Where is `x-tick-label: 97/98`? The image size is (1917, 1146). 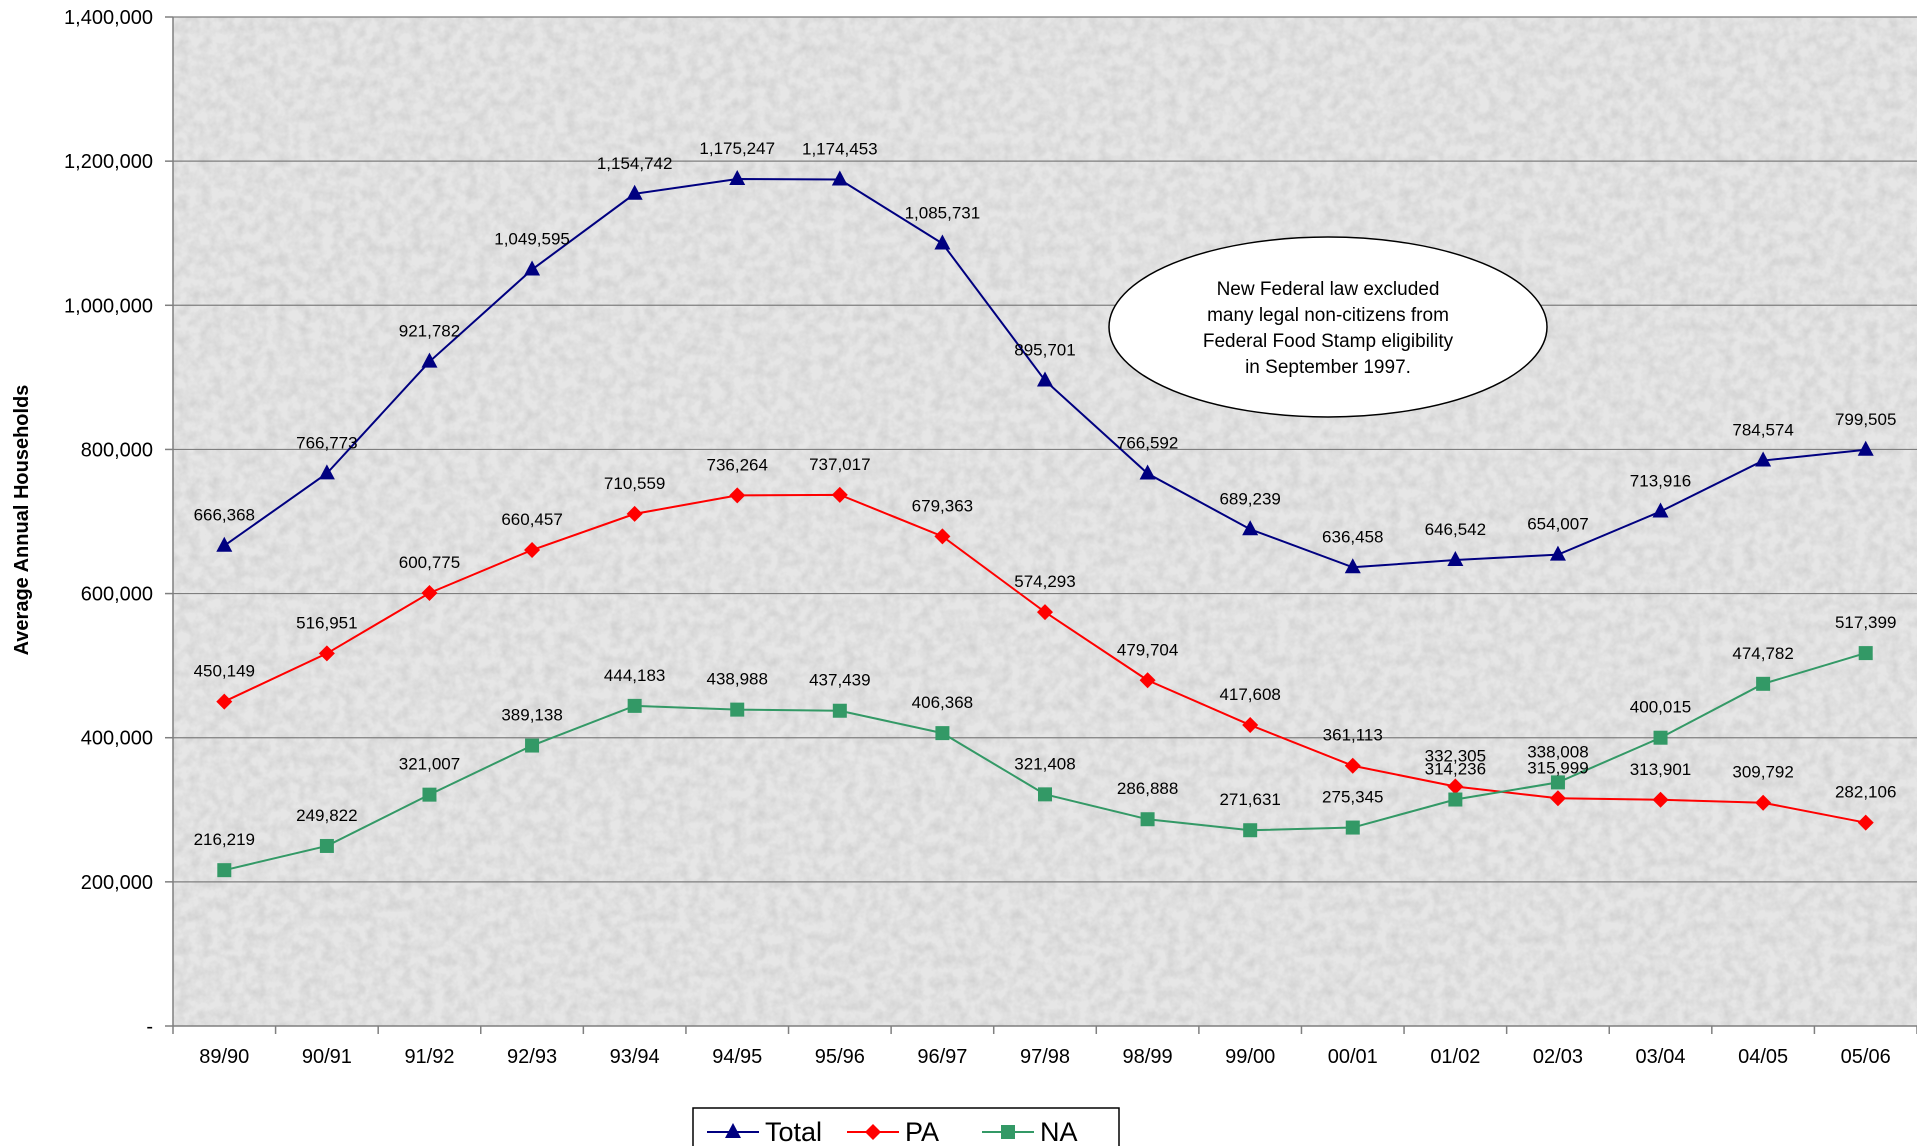
x-tick-label: 97/98 is located at coordinates (1045, 1057).